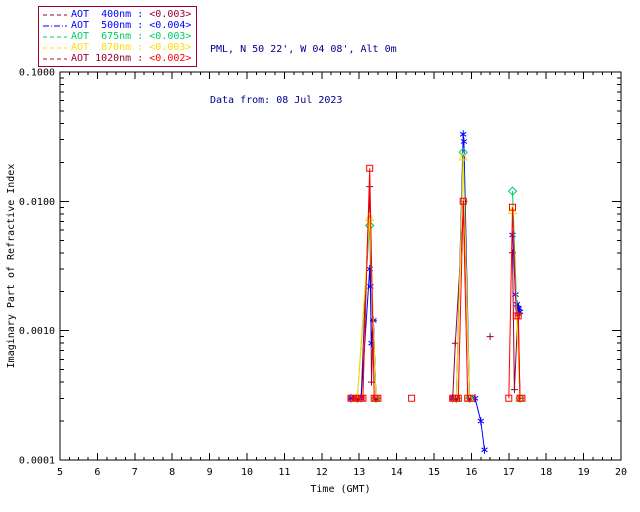 This screenshot has width=640, height=512. What do you see at coordinates (101, 58) in the screenshot?
I see `legend-label: AOT 1020nm` at bounding box center [101, 58].